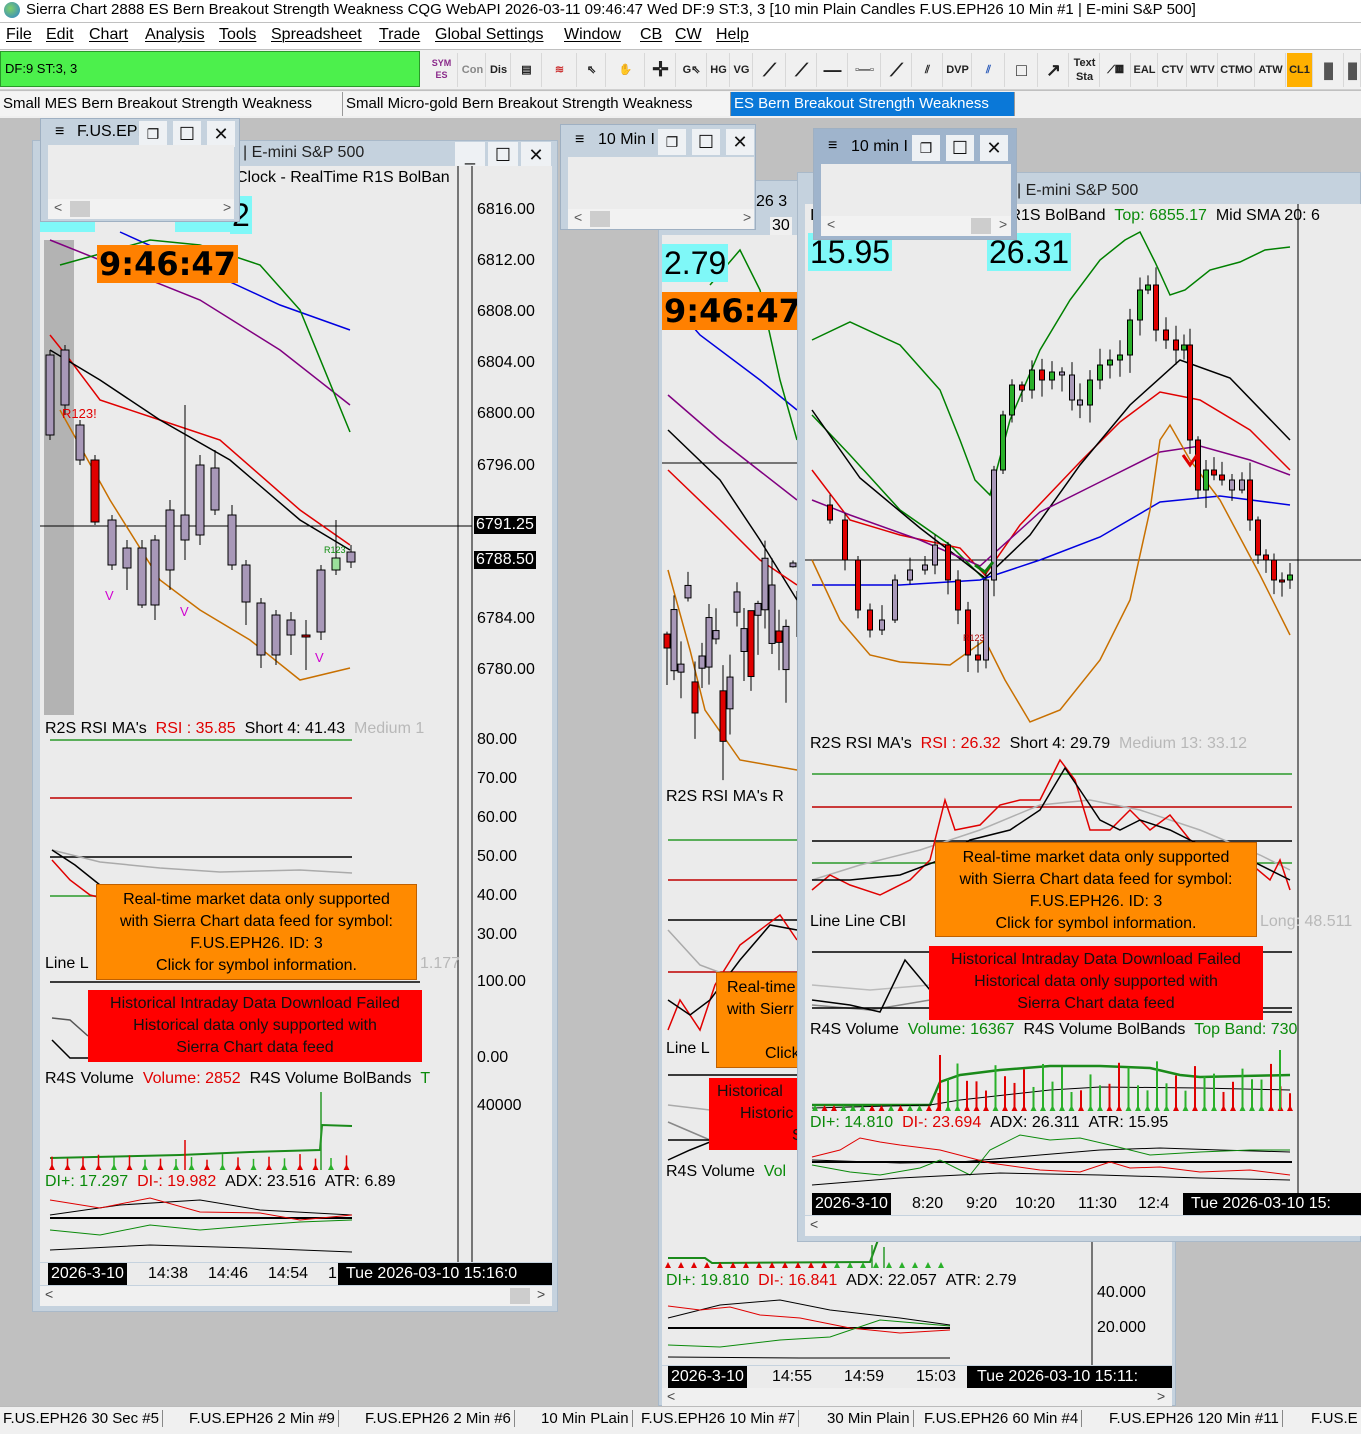 The width and height of the screenshot is (1361, 1434). What do you see at coordinates (865, 70) in the screenshot?
I see `horizontal-ray-icon: ▫—▫` at bounding box center [865, 70].